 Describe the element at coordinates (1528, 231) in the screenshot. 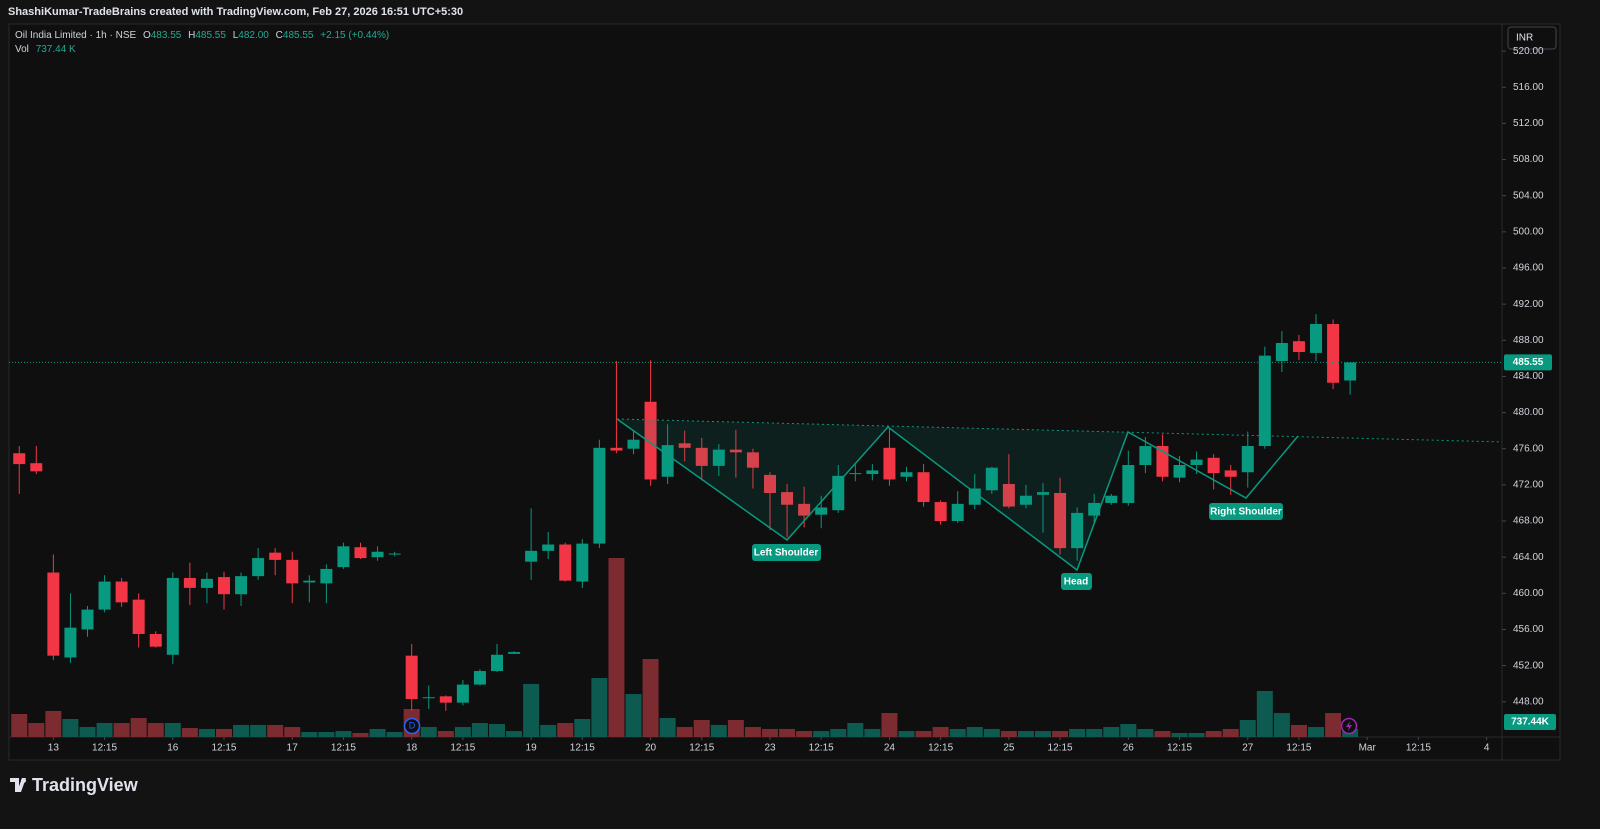

I see `y-tick-label: 500.00` at that location.